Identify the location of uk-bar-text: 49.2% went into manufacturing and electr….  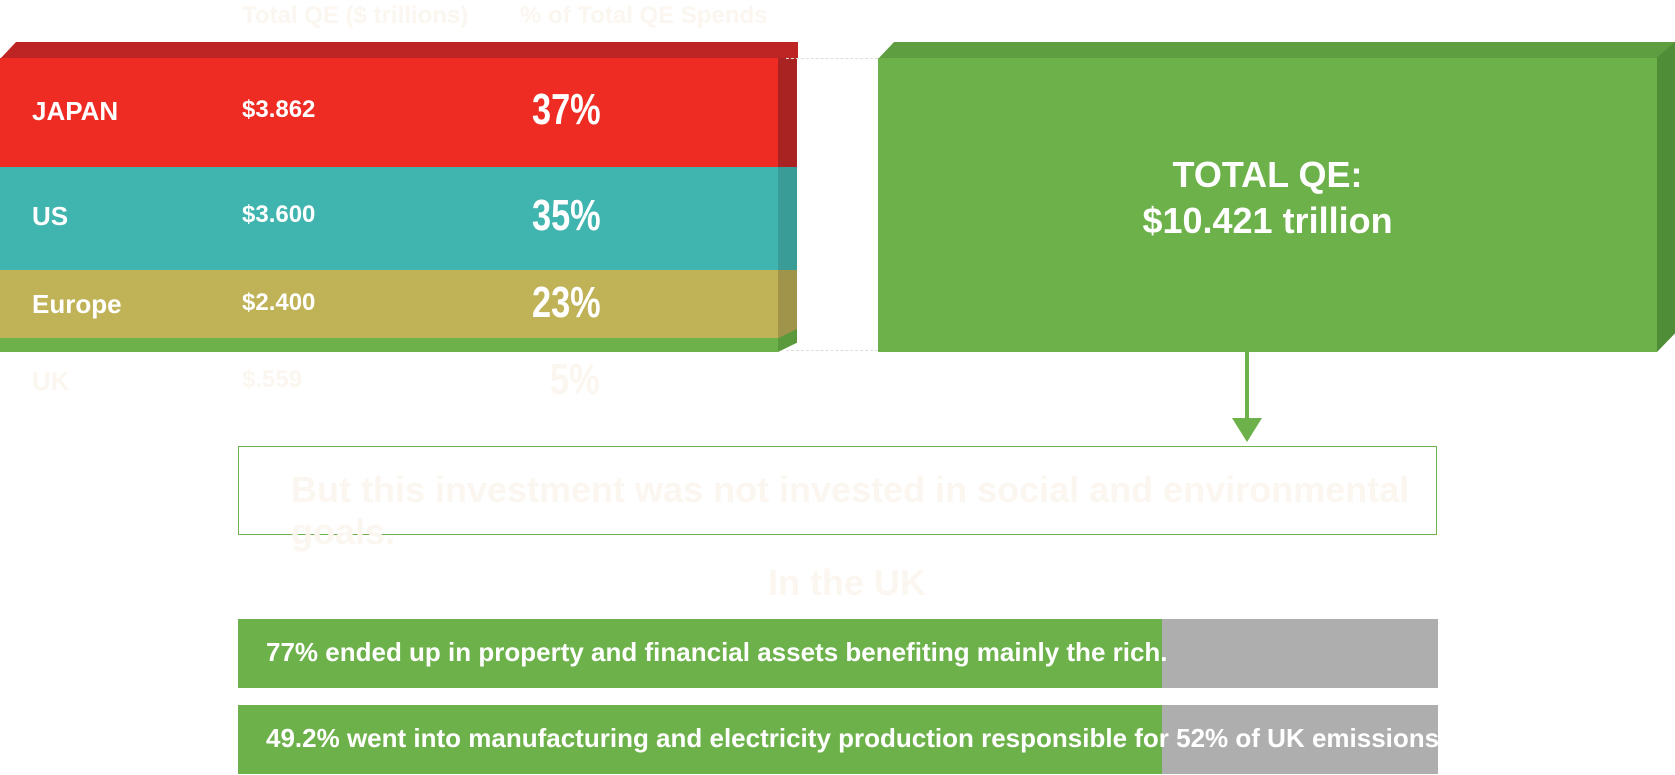
(856, 738).